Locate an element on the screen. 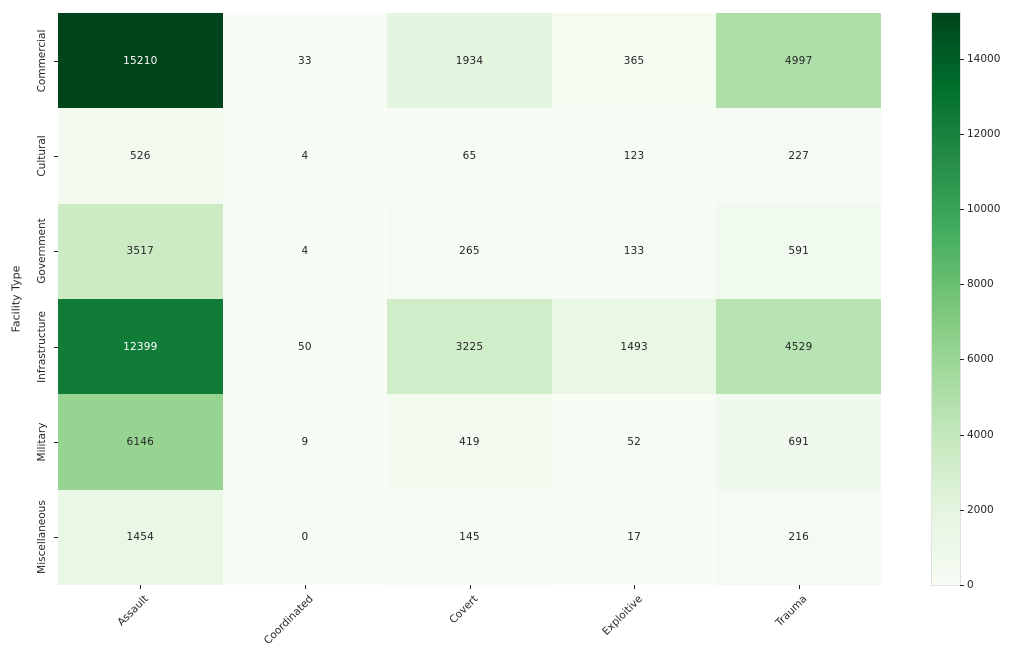  heatmap-cell-value: 419 is located at coordinates (469, 441).